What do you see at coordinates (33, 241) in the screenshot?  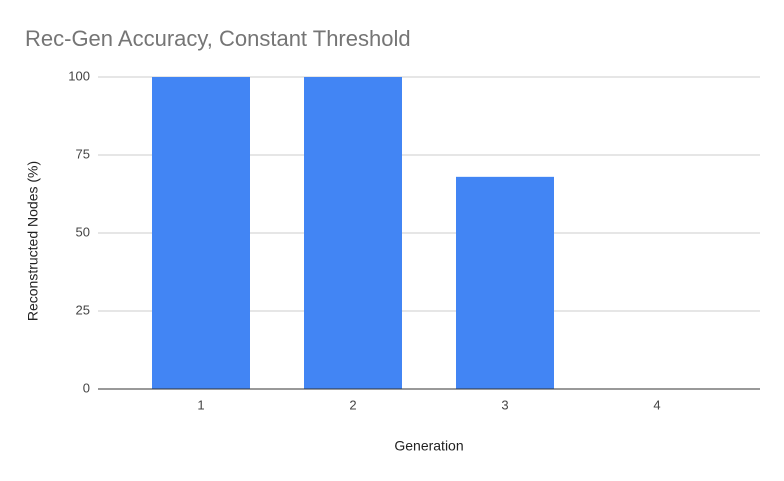 I see `y-axis-title: Reconstructed Nodes (%)` at bounding box center [33, 241].